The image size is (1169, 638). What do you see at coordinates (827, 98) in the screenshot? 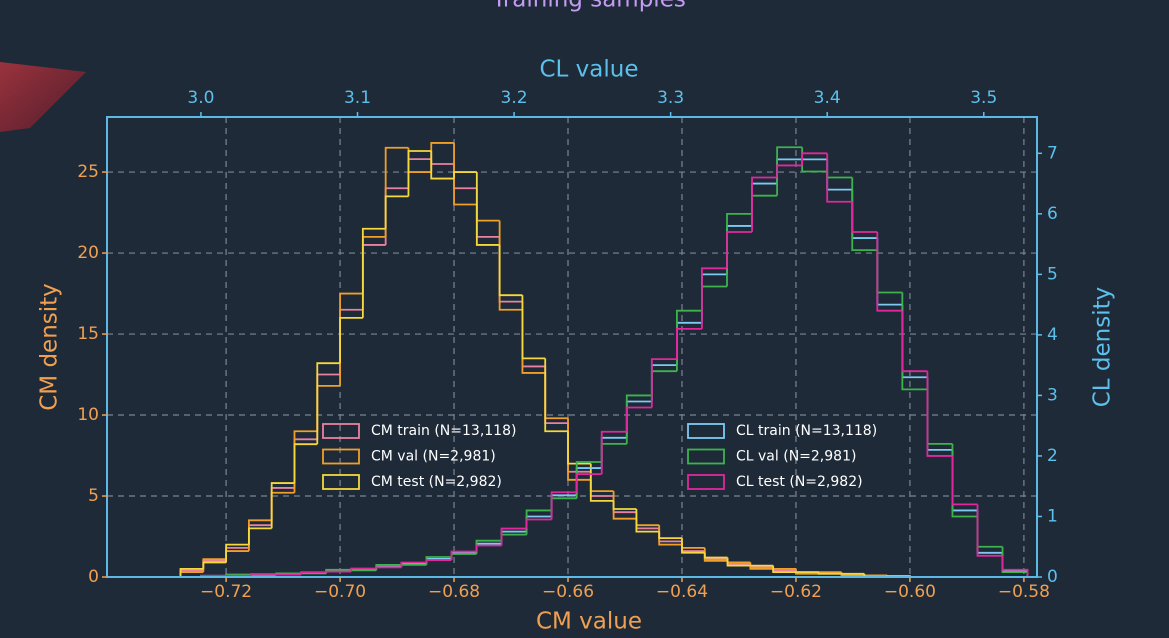
I see `x2-tick-label: 3.4` at bounding box center [827, 98].